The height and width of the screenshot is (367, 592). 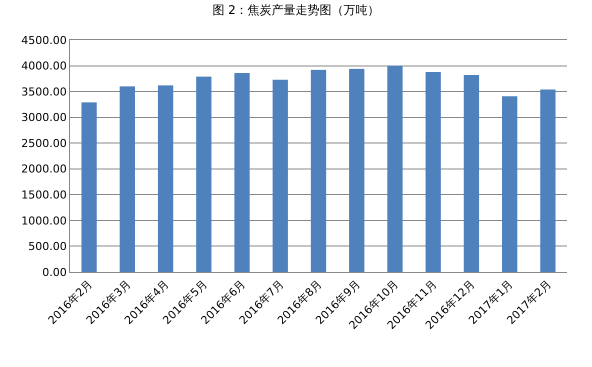 I want to click on y-tick-label: 1000.00, so click(x=44, y=221).